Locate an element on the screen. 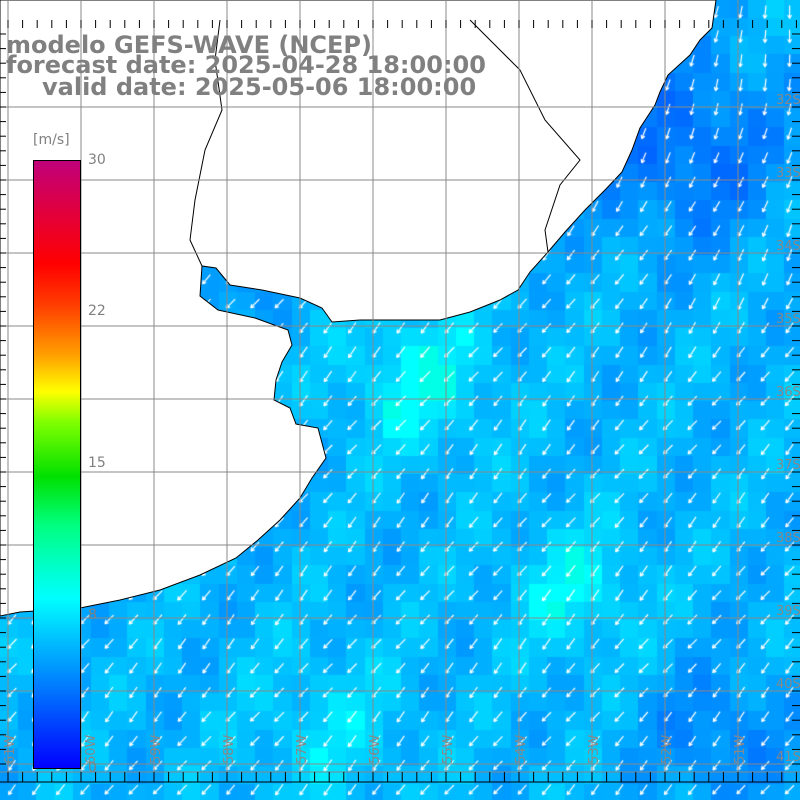 This screenshot has width=800, height=800. longitude-label: 61W is located at coordinates (10, 749).